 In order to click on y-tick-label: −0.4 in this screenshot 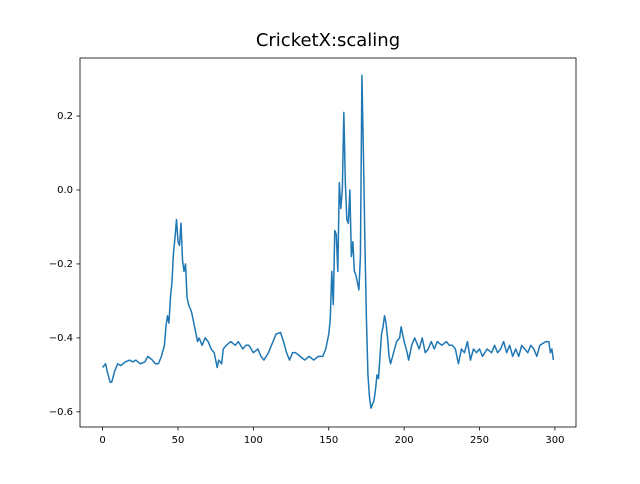, I will do `click(61, 338)`.